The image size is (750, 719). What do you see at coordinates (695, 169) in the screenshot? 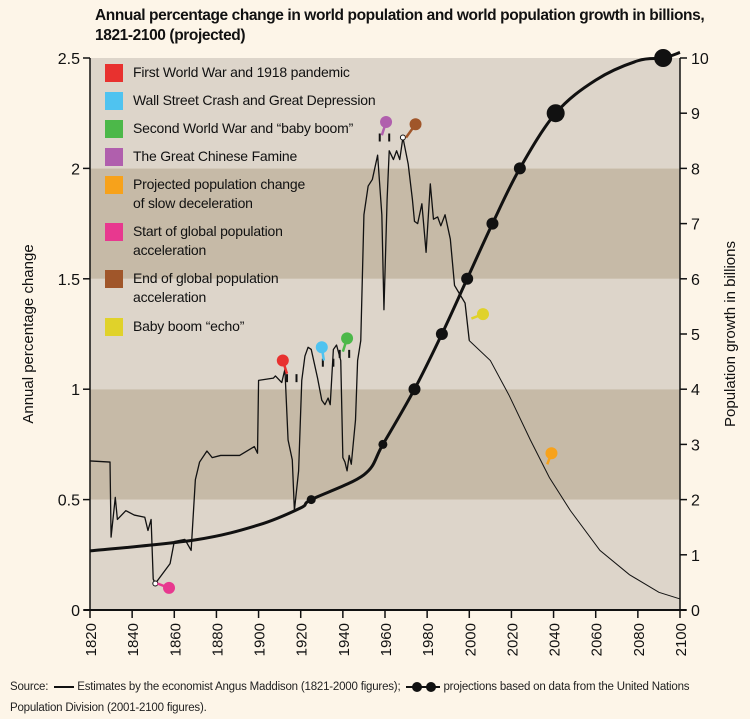
I see `y-right-tick-label: 8` at bounding box center [695, 169].